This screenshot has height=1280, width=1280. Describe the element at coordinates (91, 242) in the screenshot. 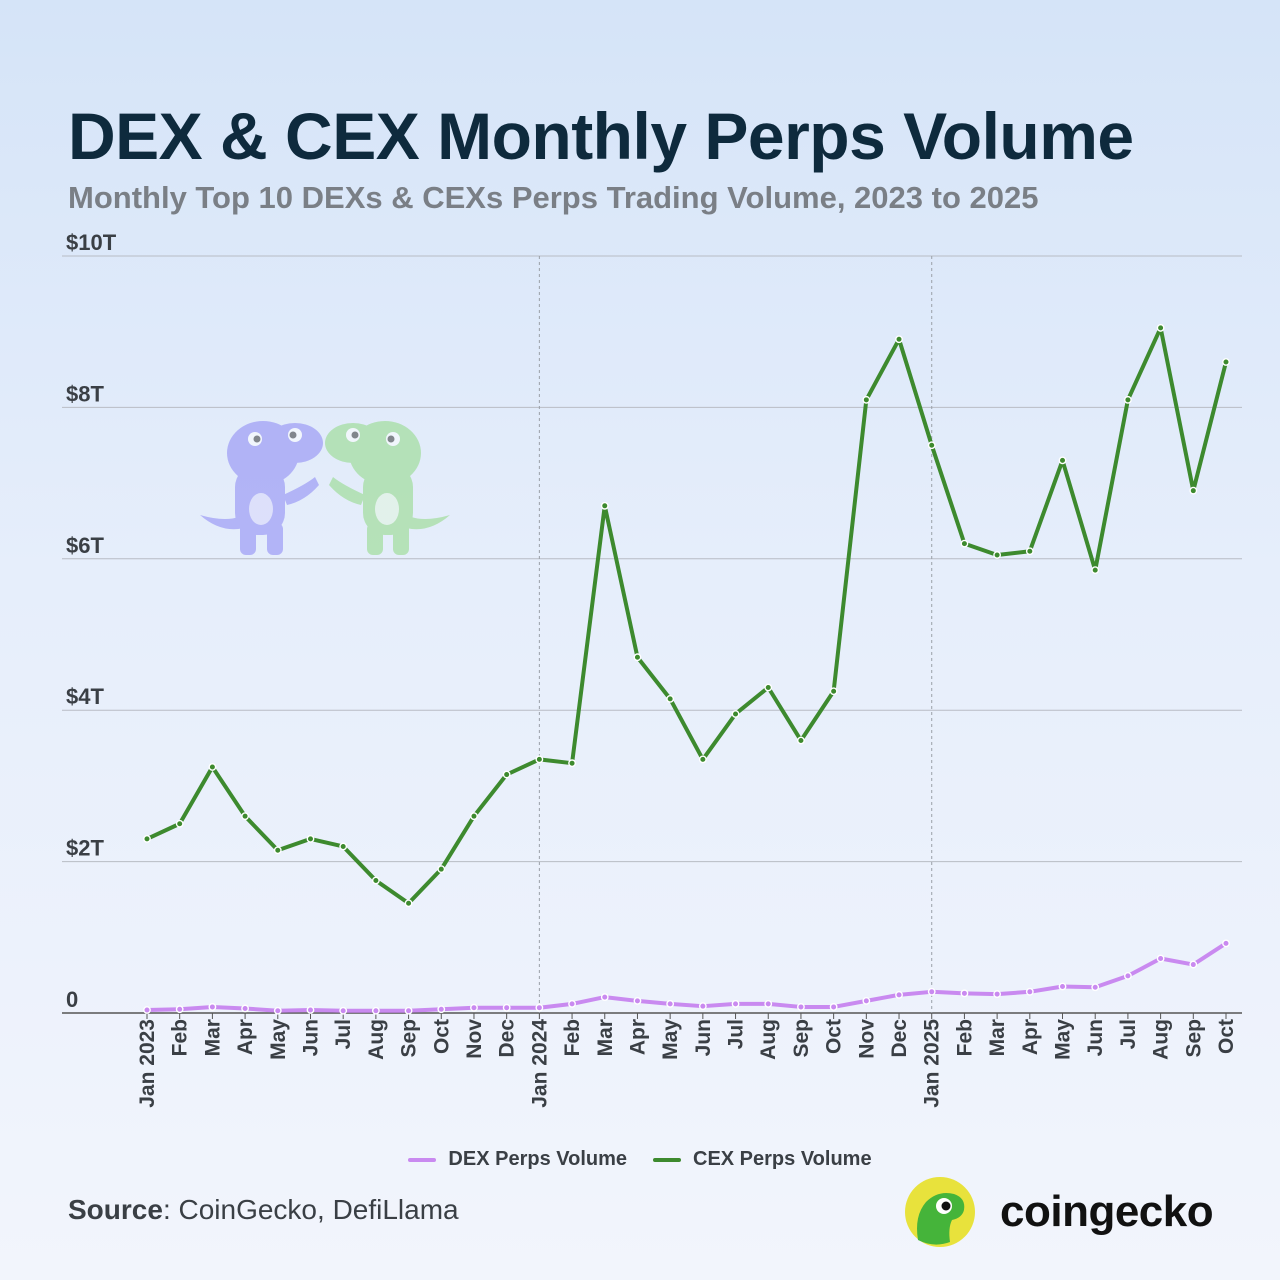

I see `y-tick-label: $10T` at that location.